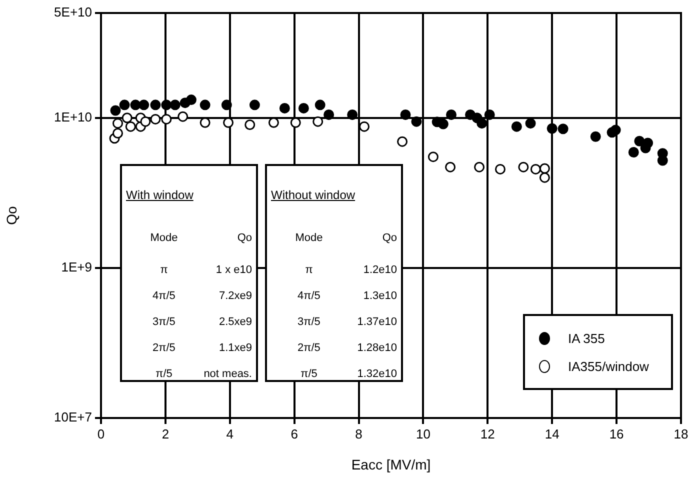 This screenshot has height=478, width=692. What do you see at coordinates (166, 434) in the screenshot?
I see `x-tick-label: 2` at bounding box center [166, 434].